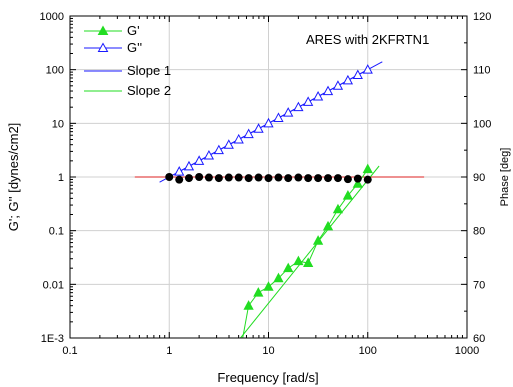  Describe the element at coordinates (367, 39) in the screenshot. I see `chart-annotation: ARES with 2KFRTN1` at that location.